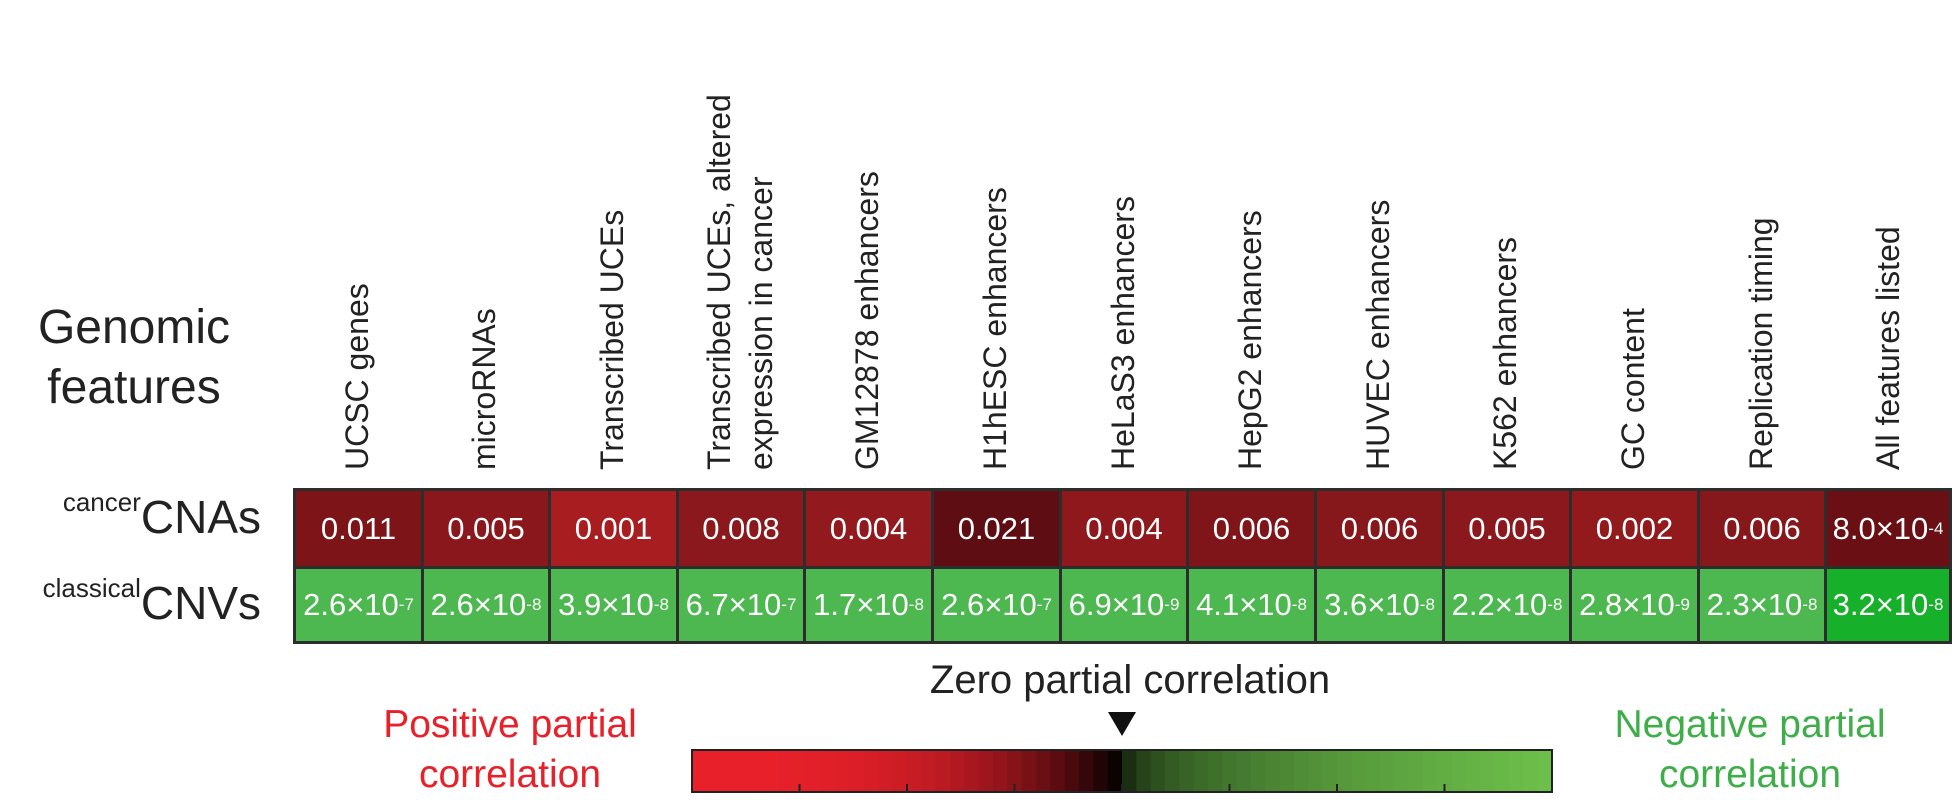  I want to click on row-label-main: CNVs, so click(200, 603).